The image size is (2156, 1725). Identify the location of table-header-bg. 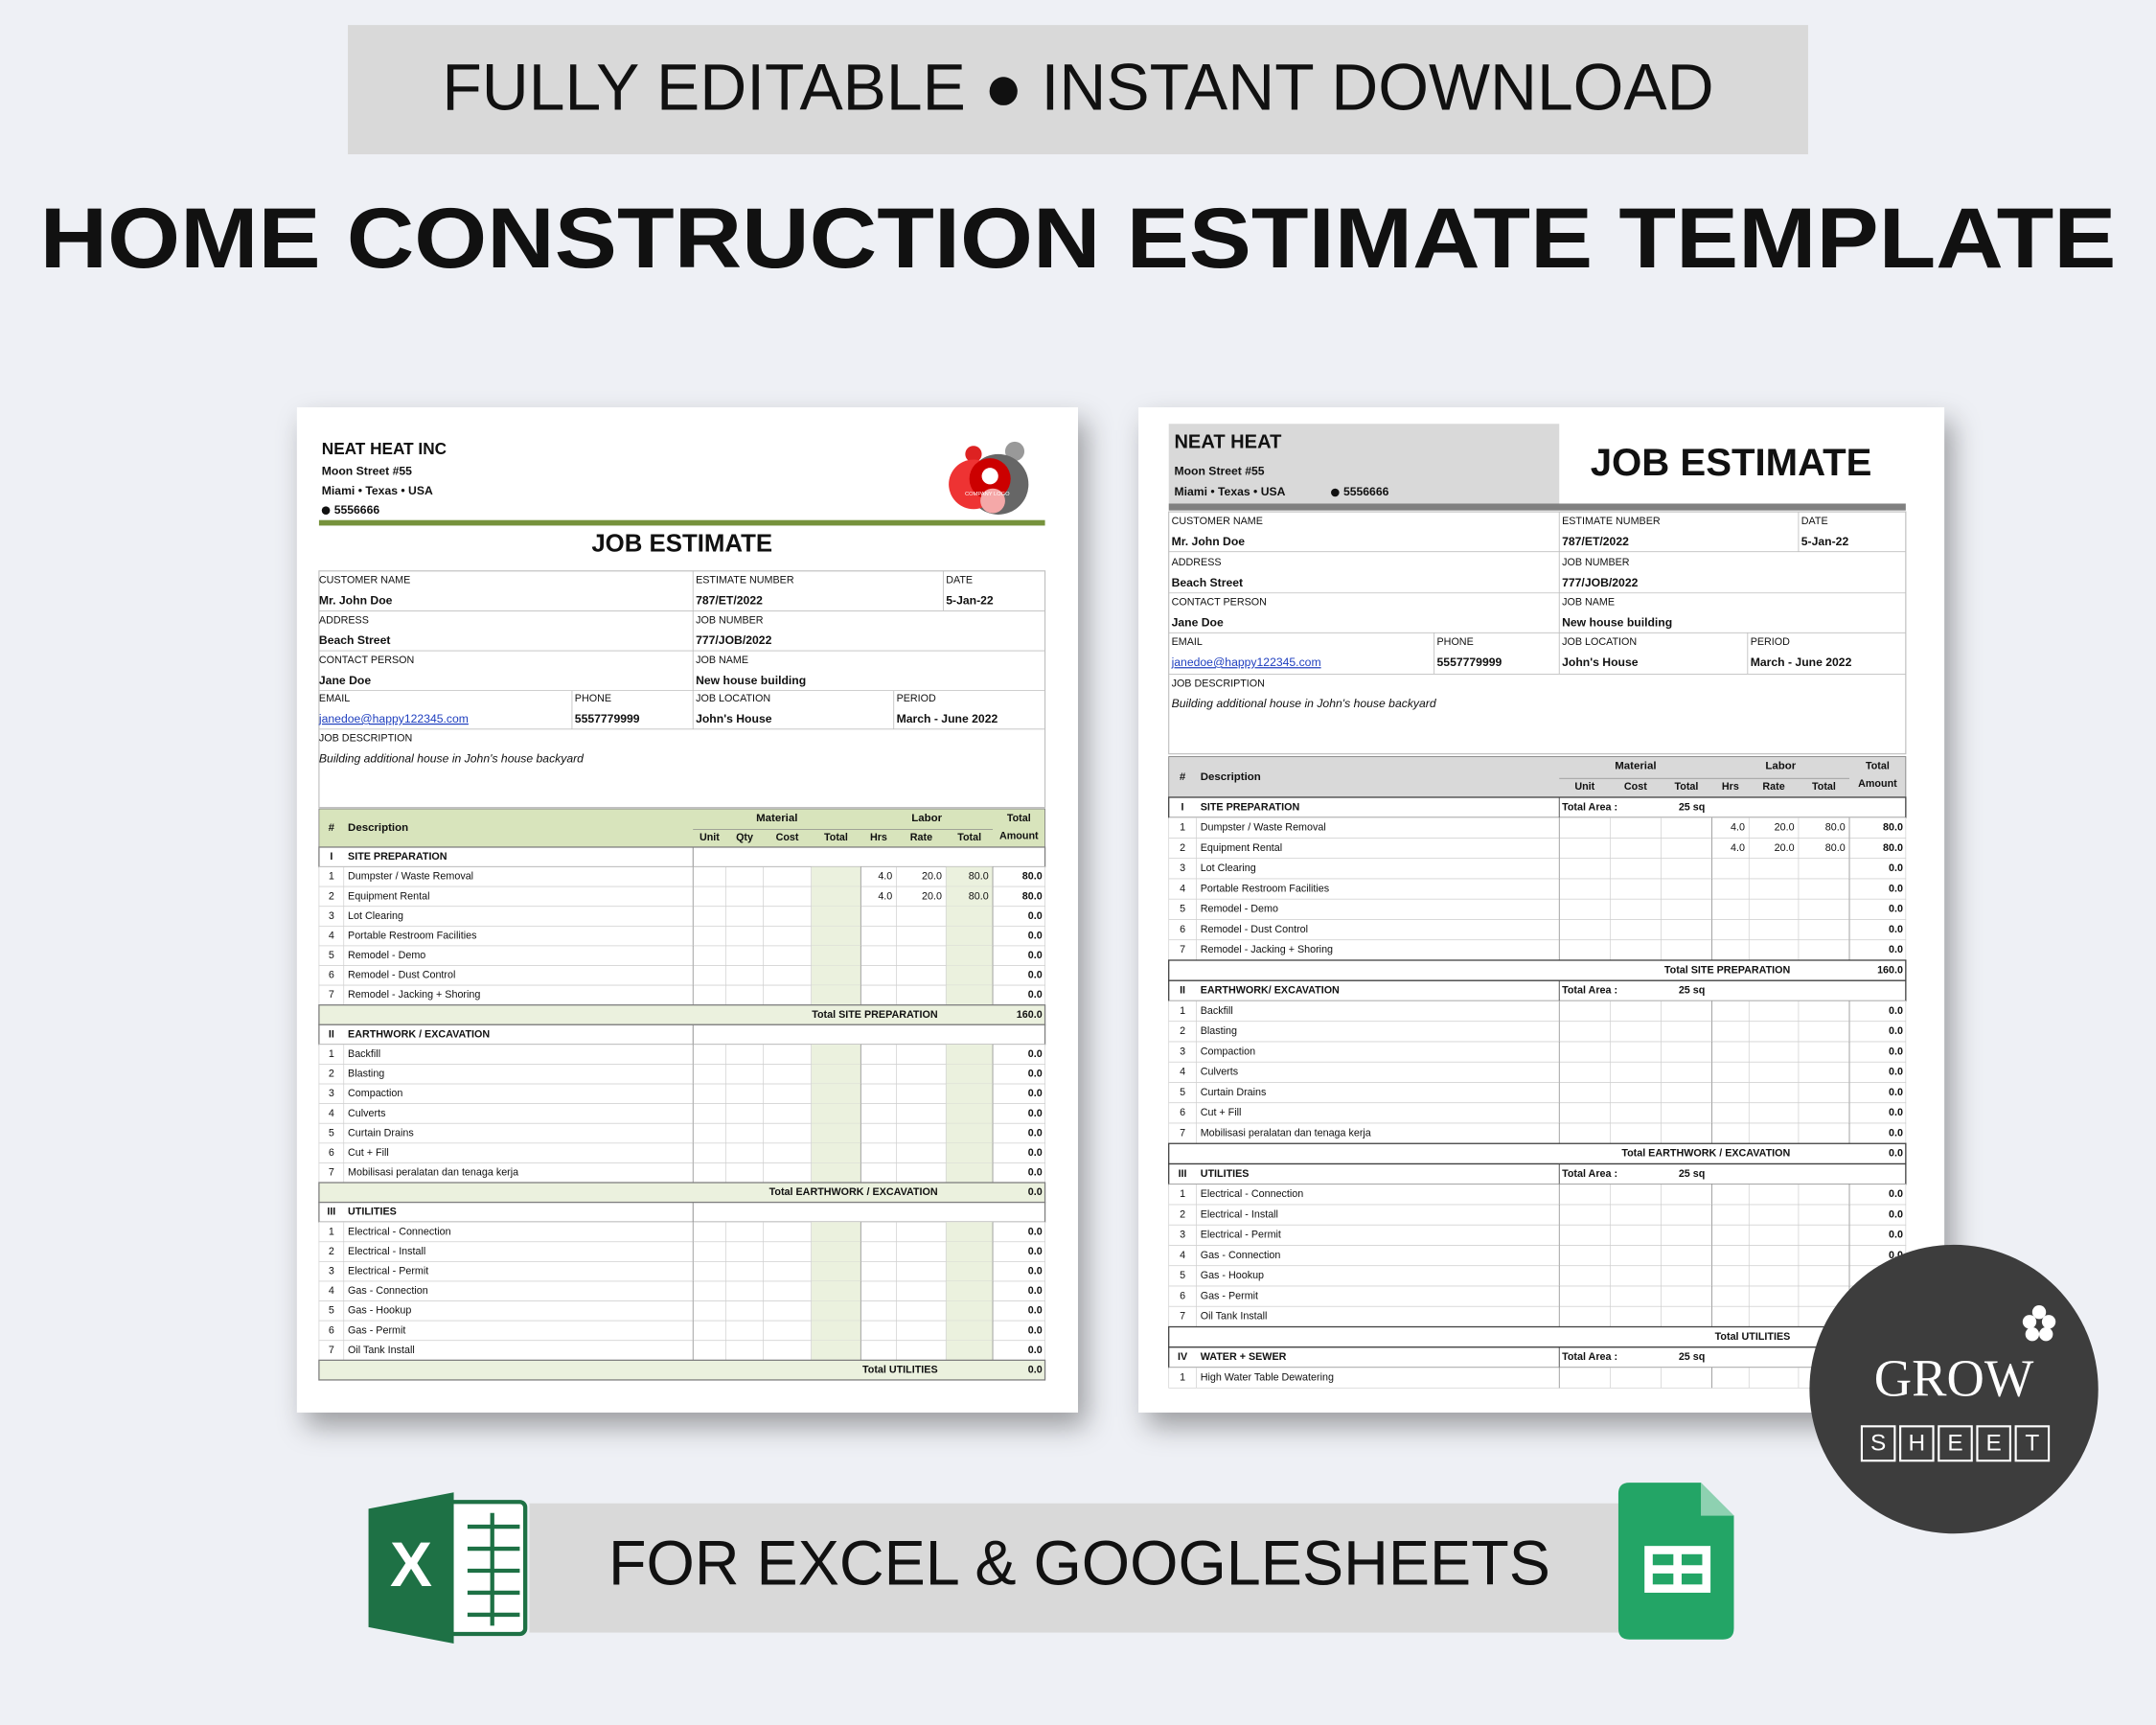
(681, 828).